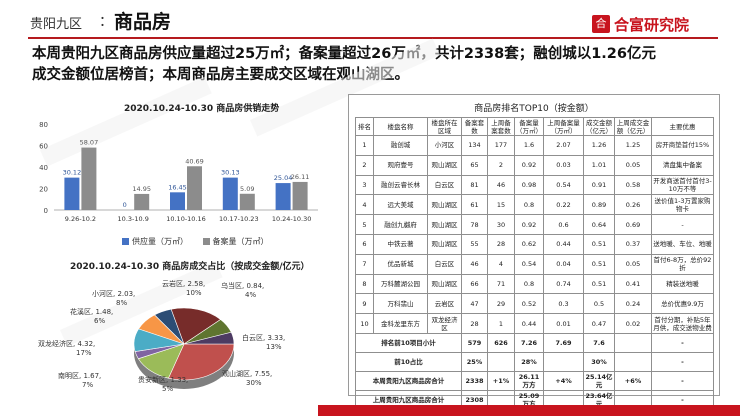 The width and height of the screenshot is (740, 416). Describe the element at coordinates (400, 205) in the screenshot. I see `table-cell: 远大美域` at that location.